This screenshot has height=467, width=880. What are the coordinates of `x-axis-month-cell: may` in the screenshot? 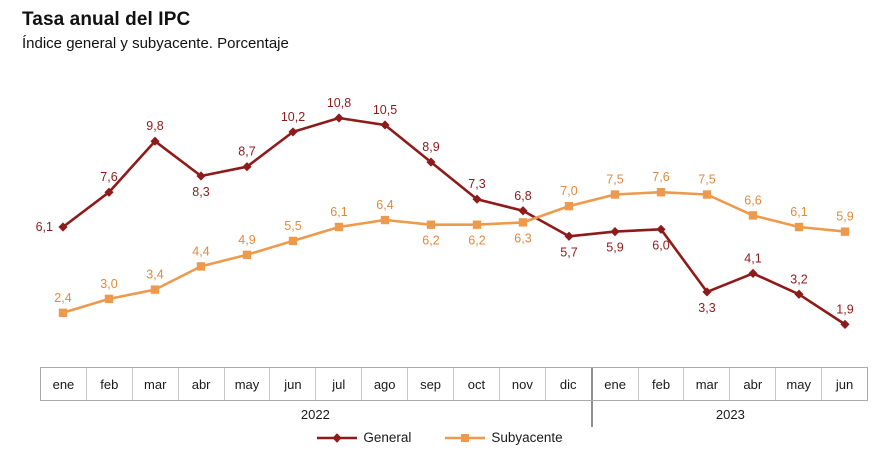 It's located at (248, 384).